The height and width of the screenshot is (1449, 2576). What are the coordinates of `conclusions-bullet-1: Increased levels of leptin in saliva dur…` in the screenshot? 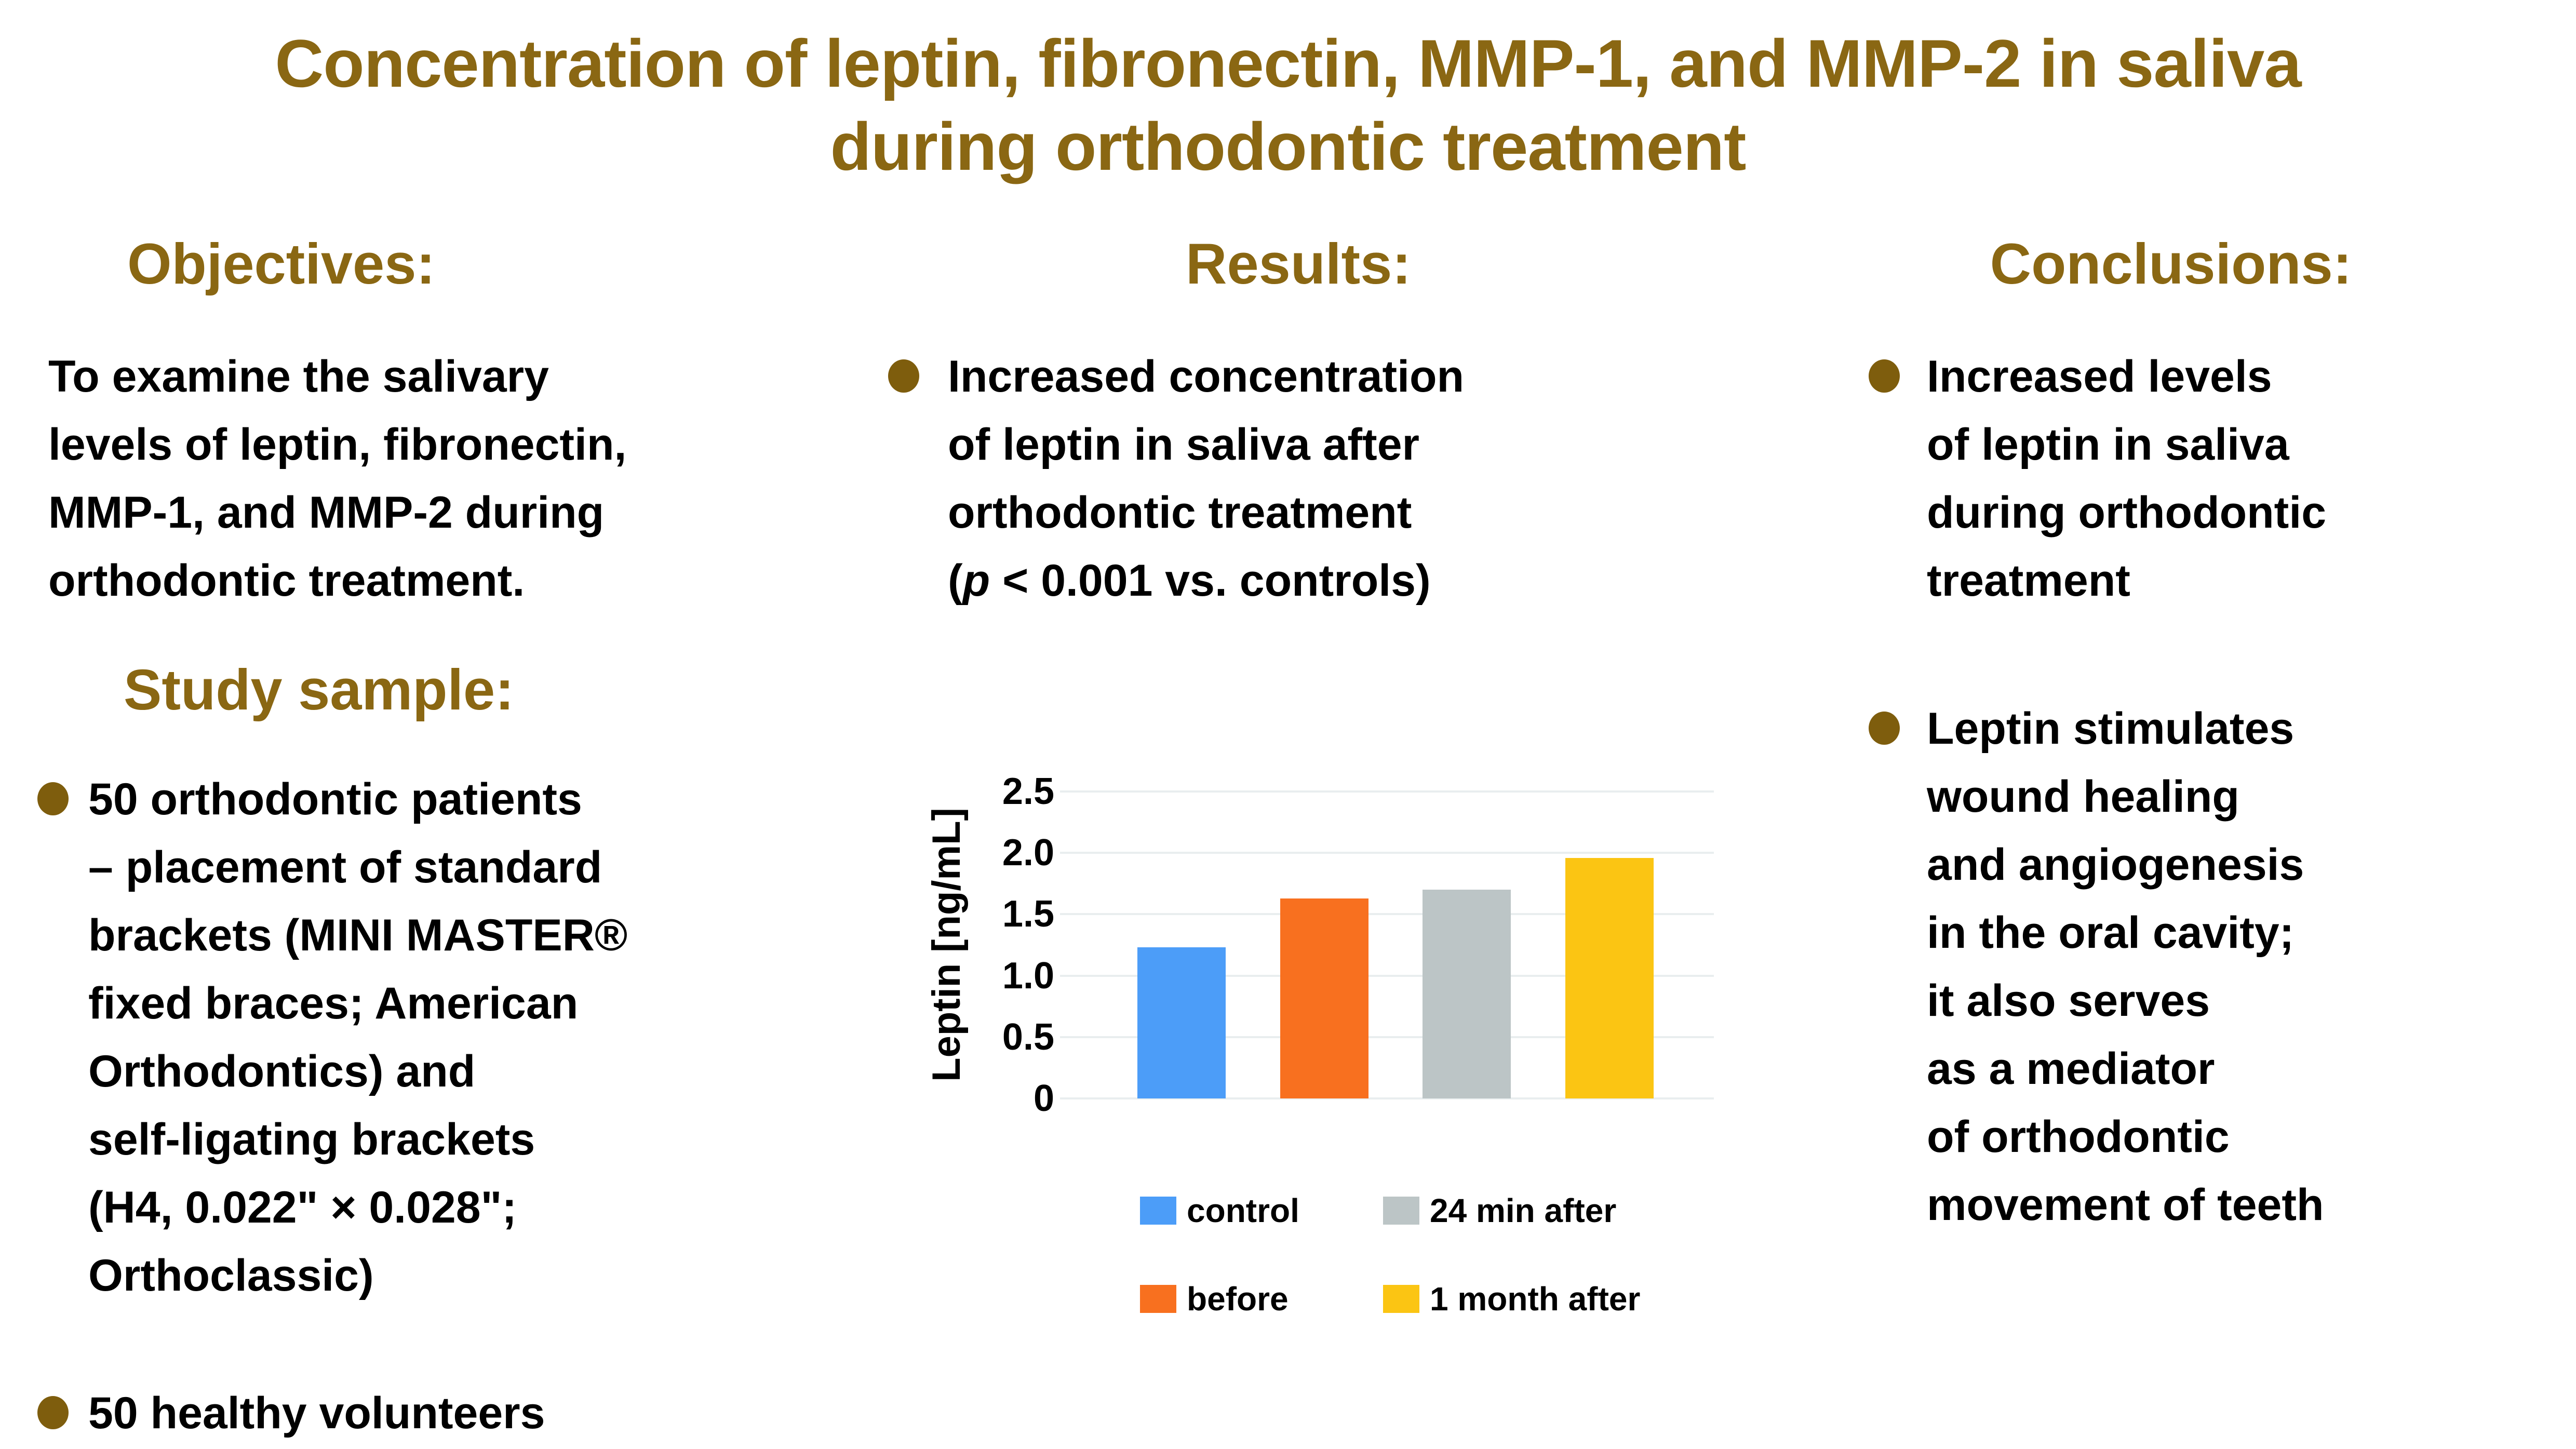 It's located at (2127, 479).